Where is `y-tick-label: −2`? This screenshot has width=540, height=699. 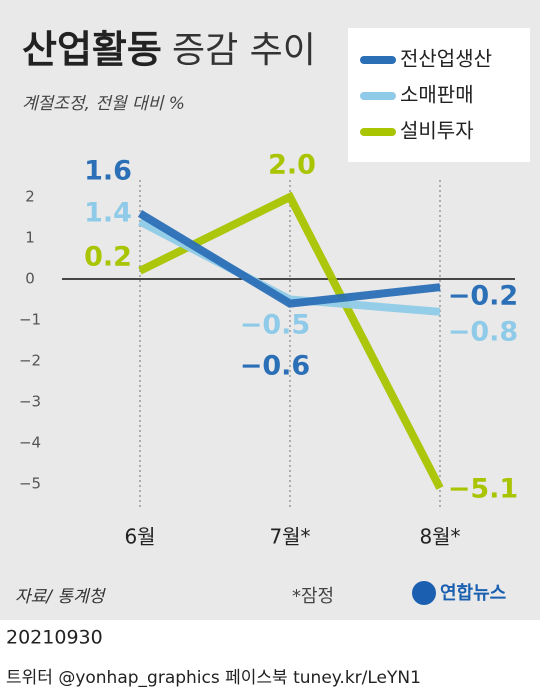
y-tick-label: −2 is located at coordinates (30, 361).